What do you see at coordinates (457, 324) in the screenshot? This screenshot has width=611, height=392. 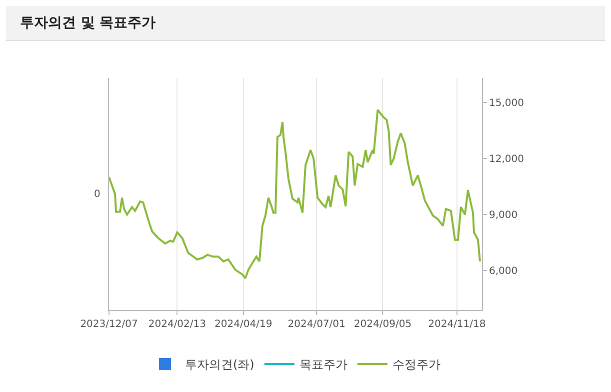 I see `x-tick-label: 2024/11/18` at bounding box center [457, 324].